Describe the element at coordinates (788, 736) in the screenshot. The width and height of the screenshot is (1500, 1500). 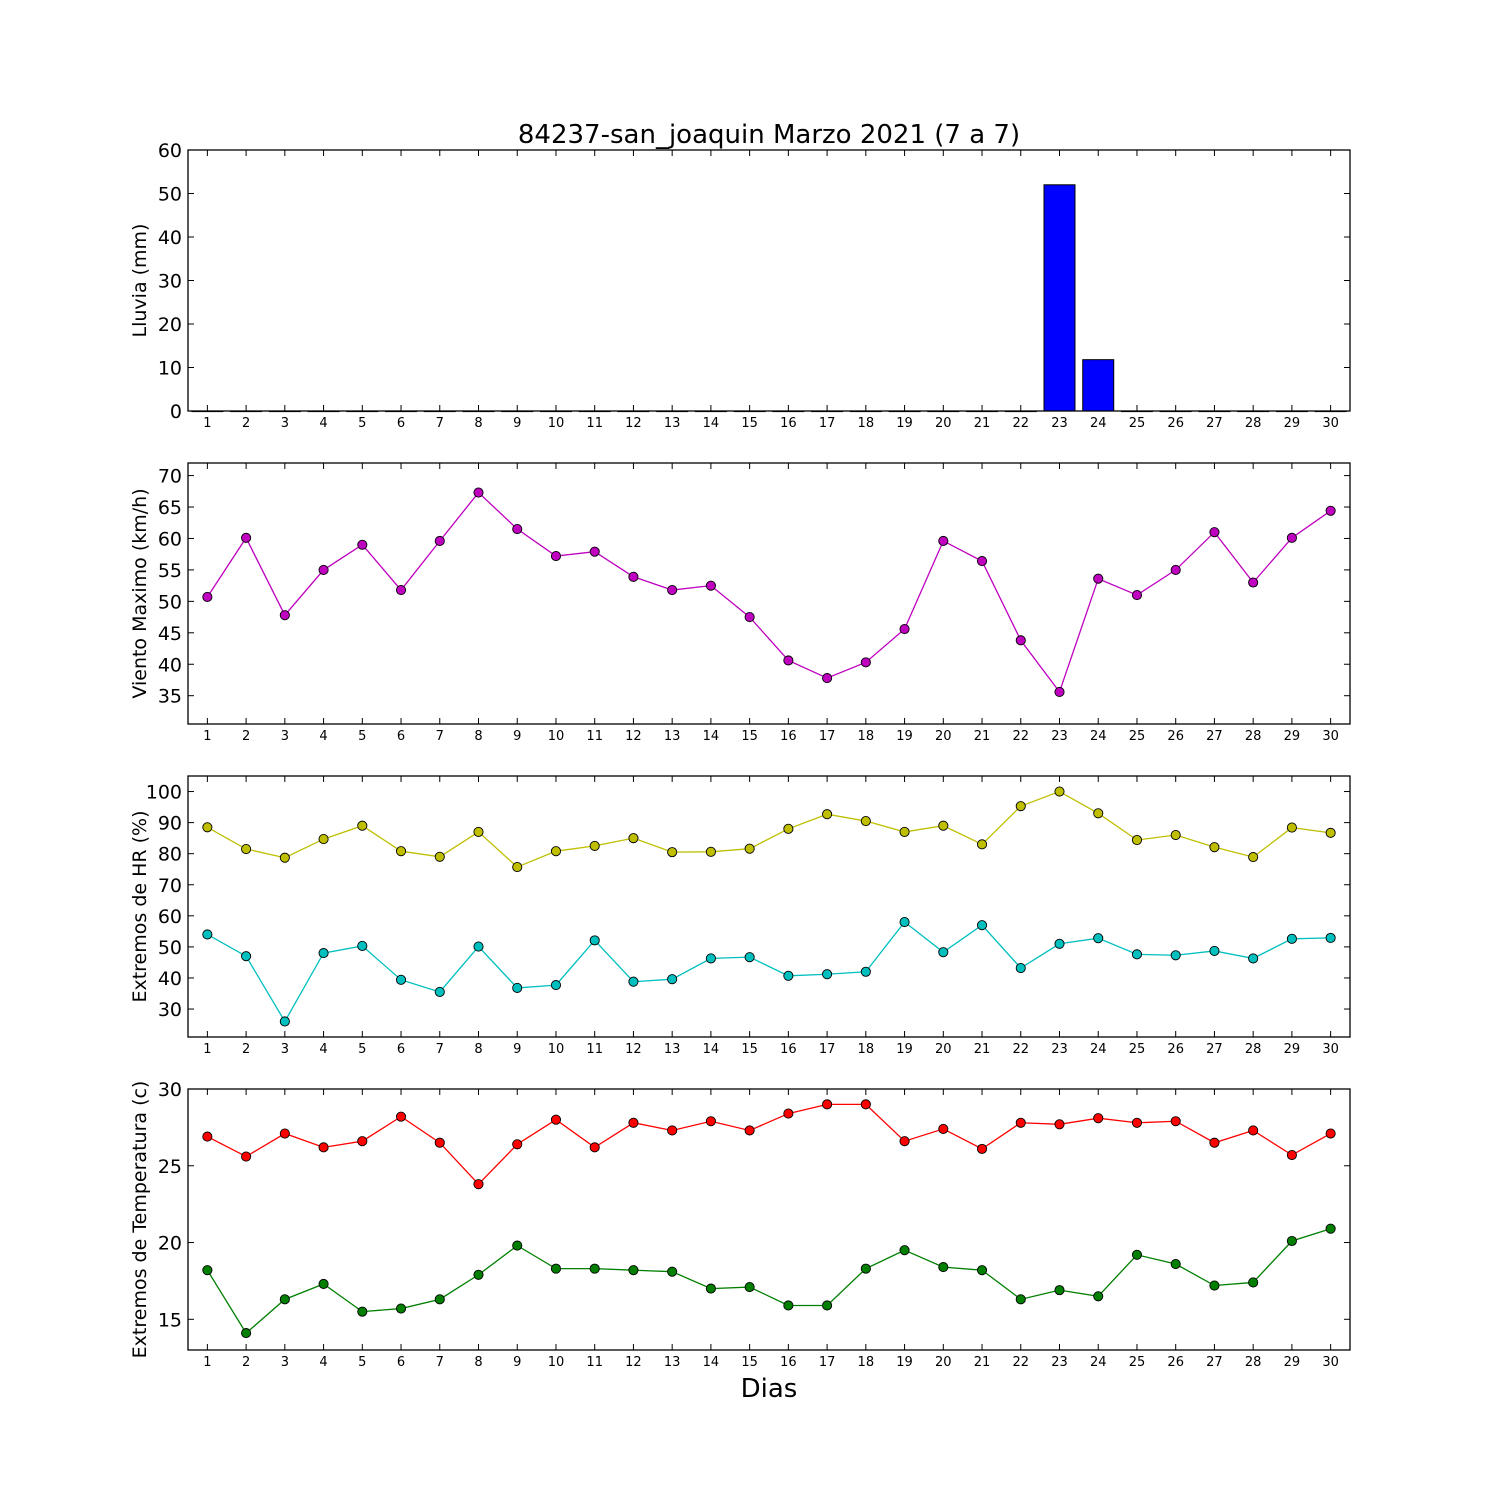
I see `x-tick-label: 16` at that location.